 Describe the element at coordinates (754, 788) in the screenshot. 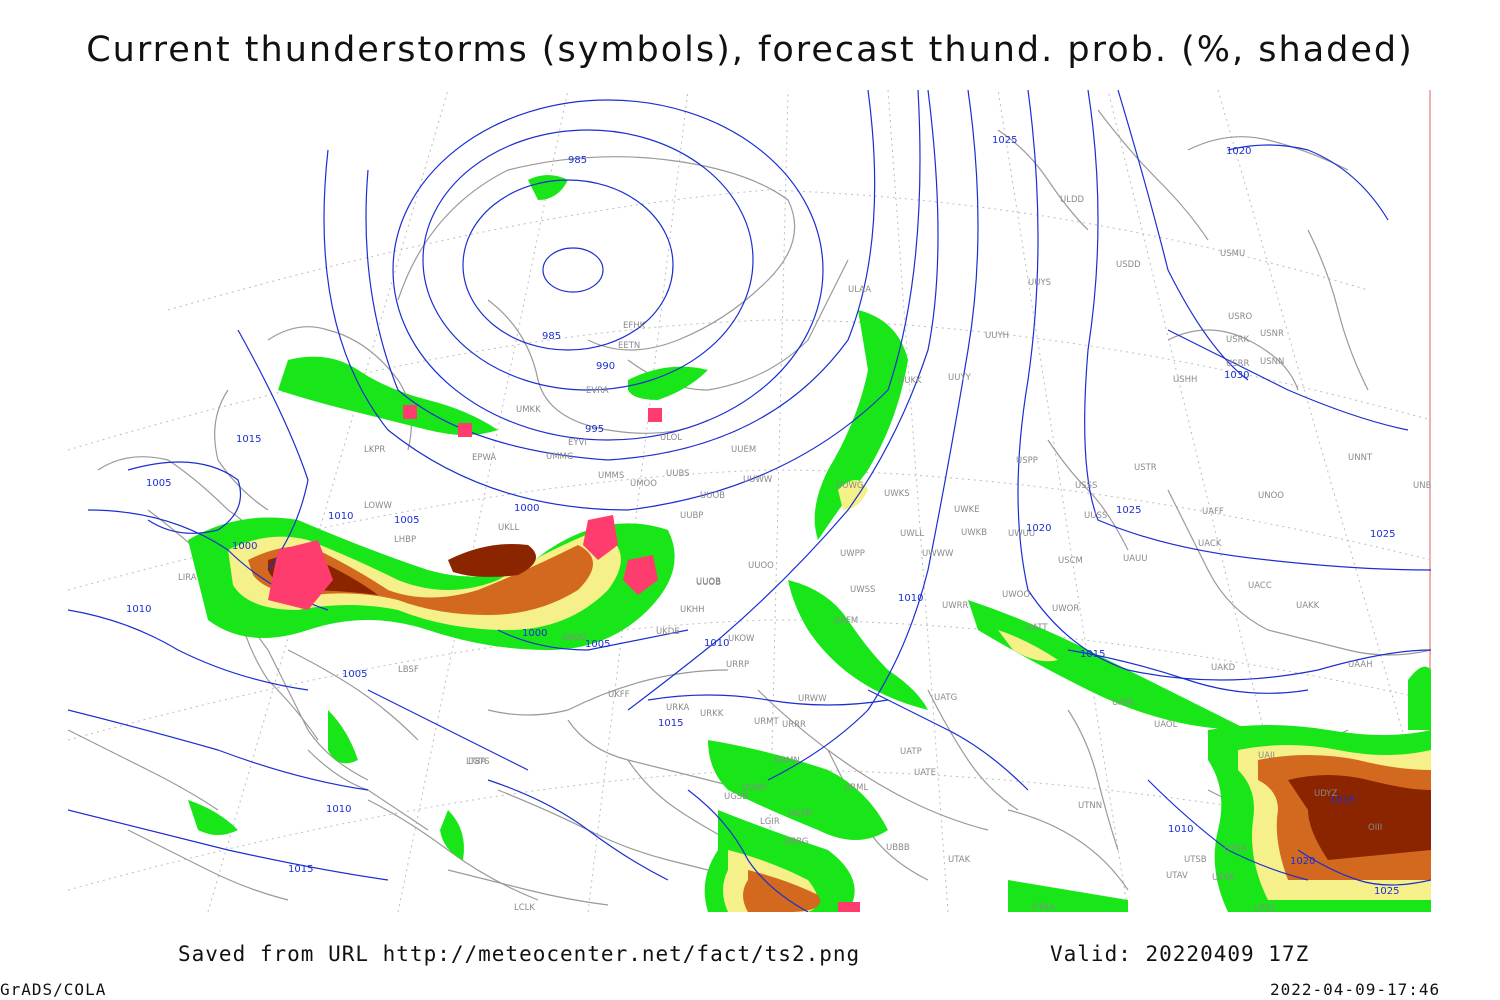

I see `station-label: UGKO` at that location.